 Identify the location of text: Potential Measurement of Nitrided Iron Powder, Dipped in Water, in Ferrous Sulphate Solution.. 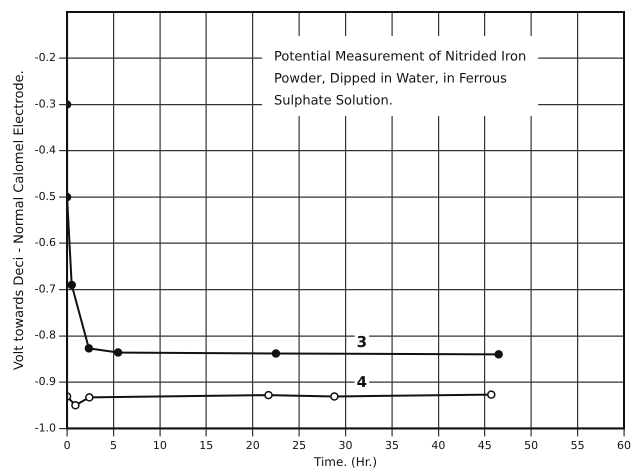
(400, 78).